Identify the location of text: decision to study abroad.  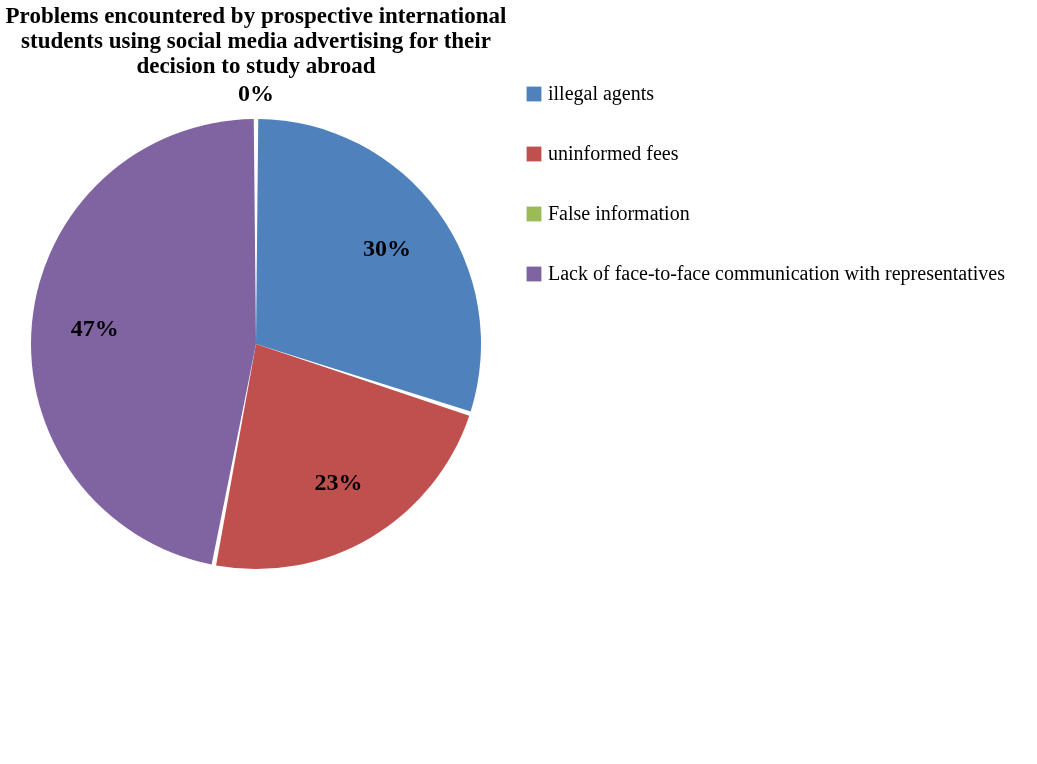
(256, 65).